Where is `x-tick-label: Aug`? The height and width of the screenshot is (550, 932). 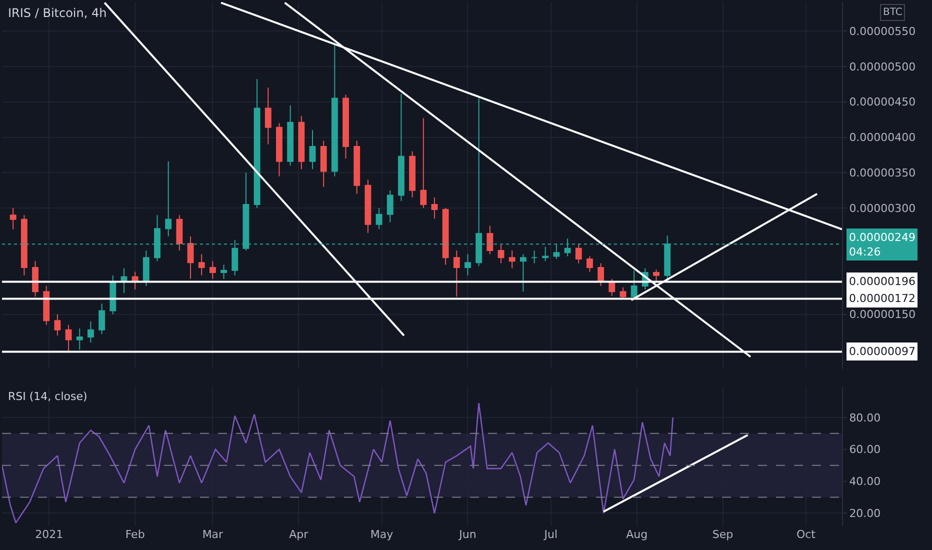 x-tick-label: Aug is located at coordinates (637, 534).